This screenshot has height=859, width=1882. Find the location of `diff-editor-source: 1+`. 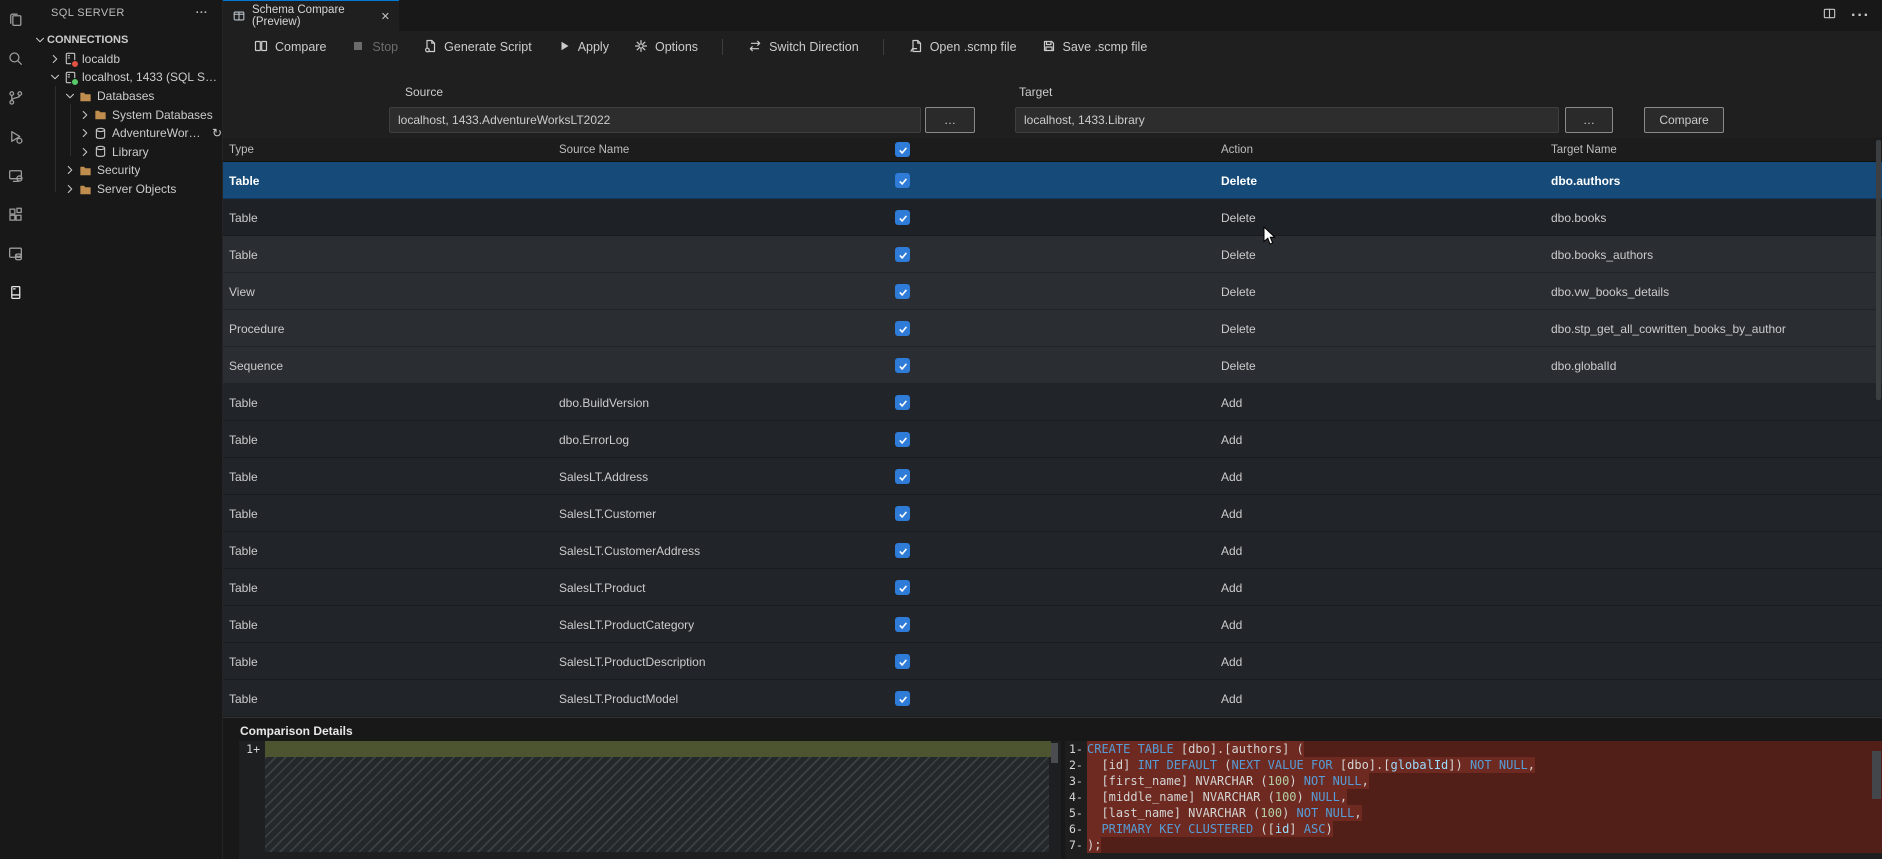

diff-editor-source: 1+ is located at coordinates (650, 800).